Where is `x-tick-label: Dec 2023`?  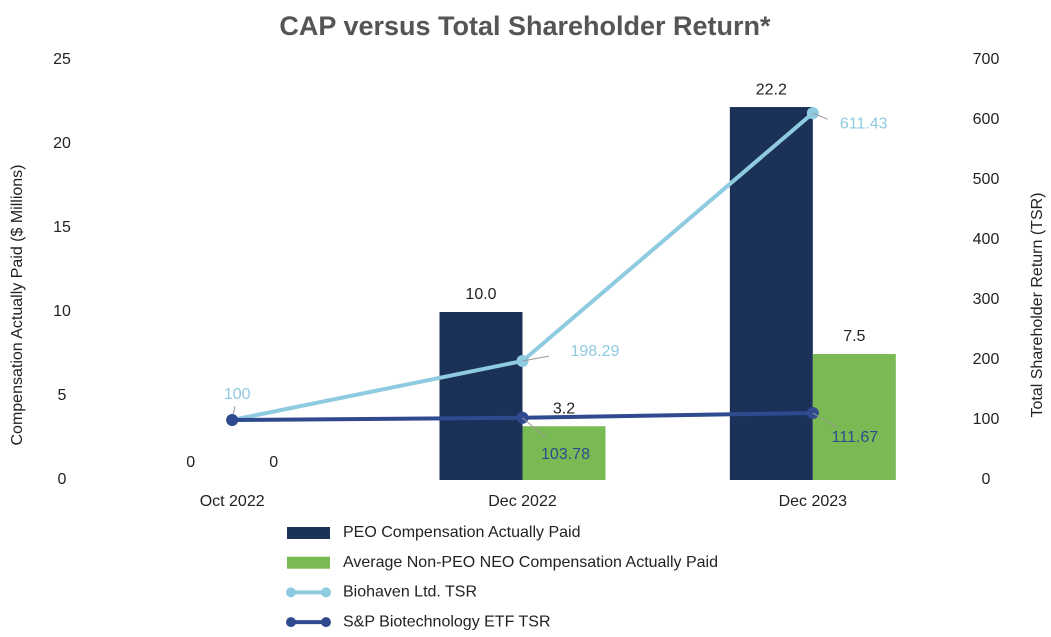 x-tick-label: Dec 2023 is located at coordinates (813, 501).